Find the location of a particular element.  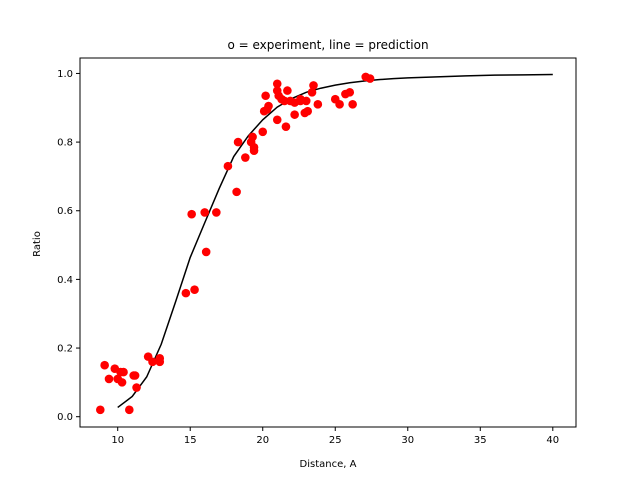

x-tick-label: 15 is located at coordinates (190, 440).